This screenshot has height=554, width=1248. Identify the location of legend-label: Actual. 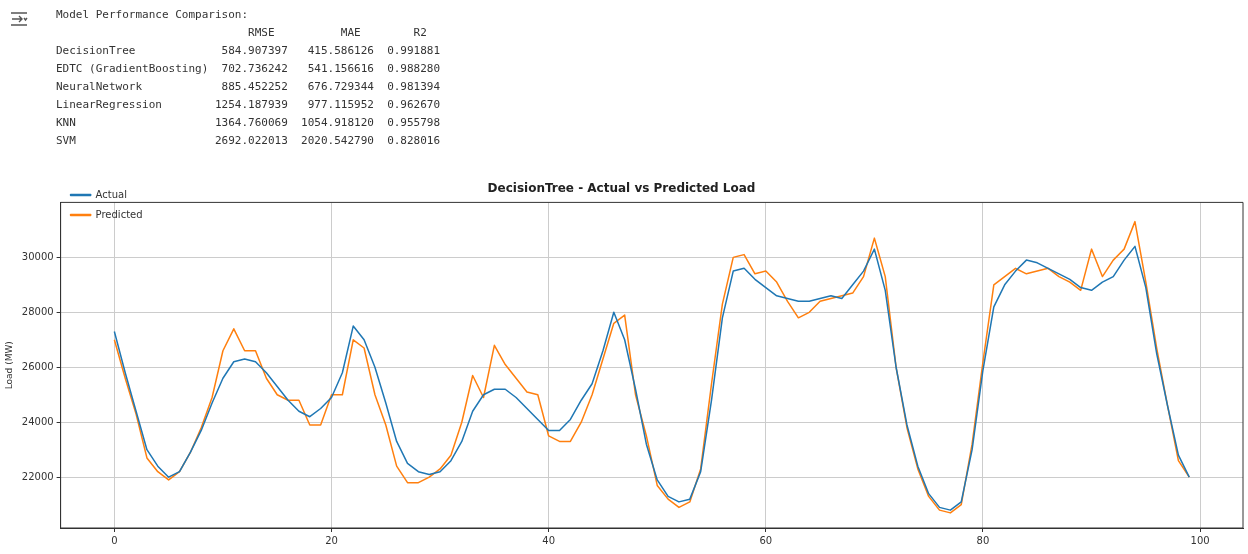
(111, 194).